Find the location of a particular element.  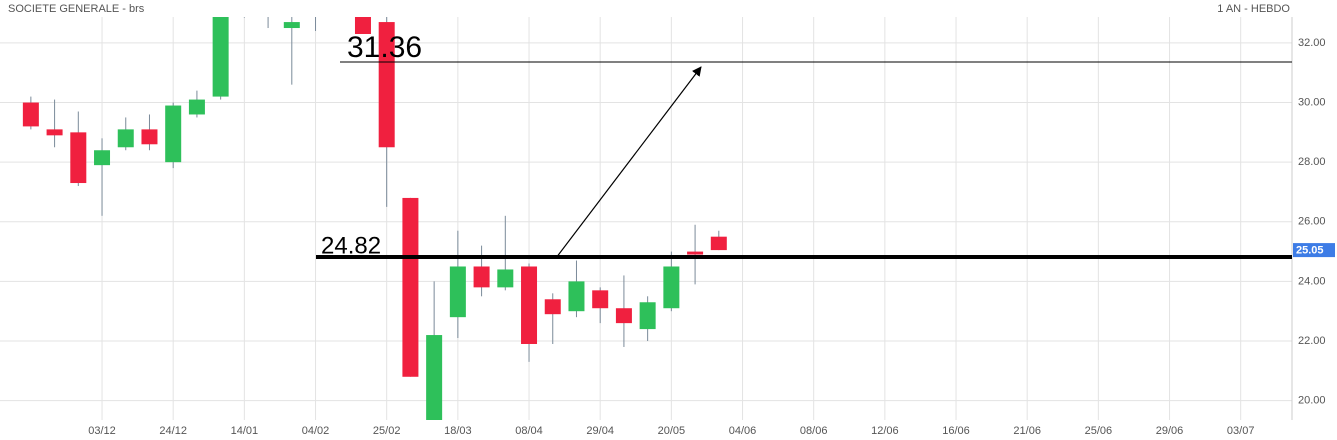

y-tick-label: 28.00 is located at coordinates (1312, 162).